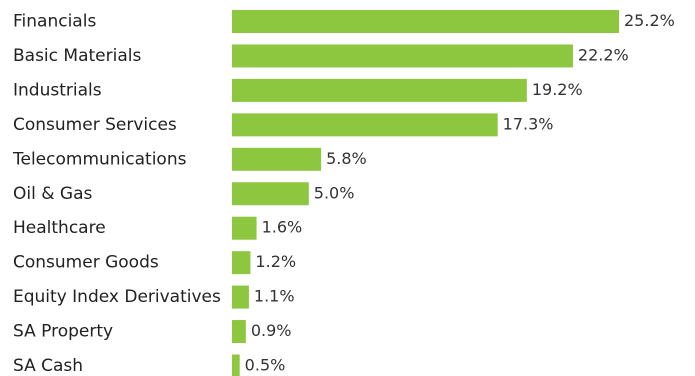  I want to click on value-label: 1.2%, so click(275, 261).